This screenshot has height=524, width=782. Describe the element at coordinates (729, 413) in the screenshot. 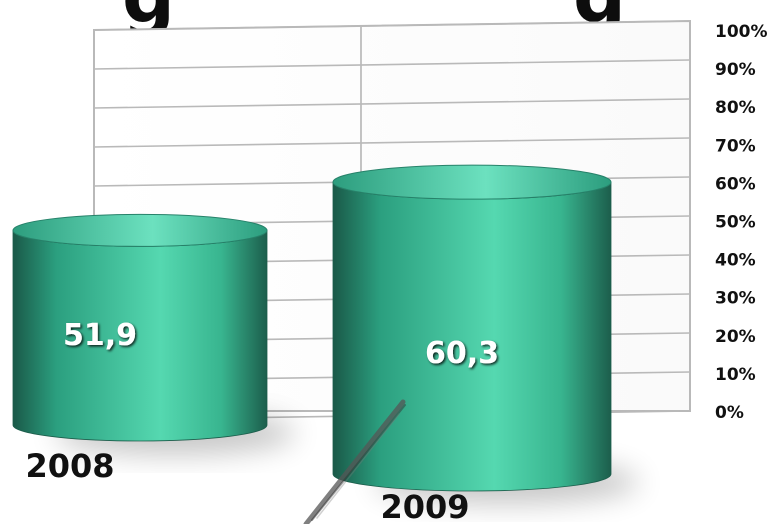

I see `y-tick-label-0: 0%` at that location.